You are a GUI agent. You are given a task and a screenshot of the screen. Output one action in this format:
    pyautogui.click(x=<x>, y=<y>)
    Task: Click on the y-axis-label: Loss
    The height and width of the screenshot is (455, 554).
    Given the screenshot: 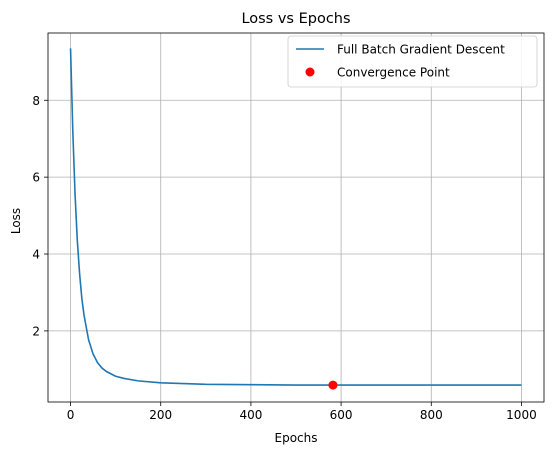 What is the action you would take?
    pyautogui.click(x=16, y=221)
    